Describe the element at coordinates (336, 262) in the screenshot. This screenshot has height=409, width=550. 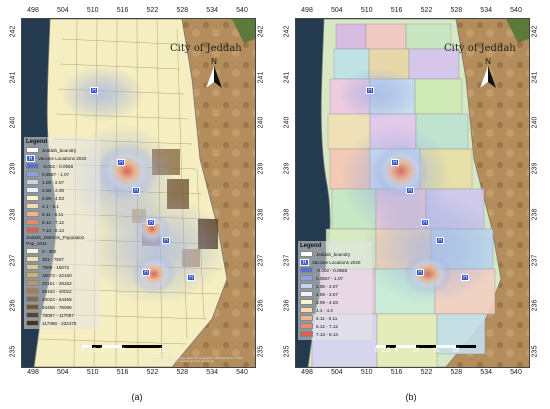
I see `legend-label: Vaccine Locations 2020` at that location.